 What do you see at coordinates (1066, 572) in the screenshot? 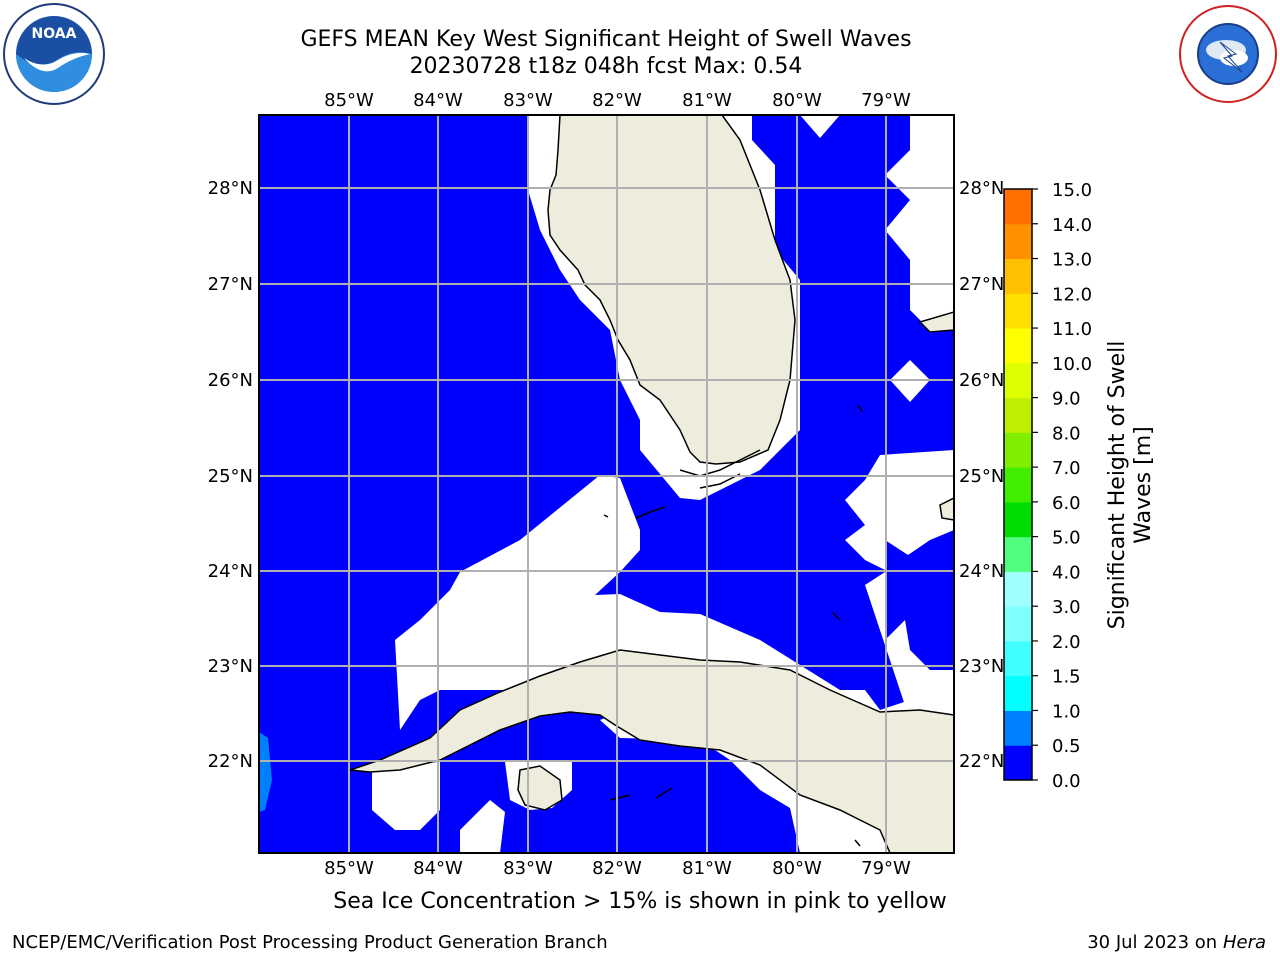
I see `colorbar-tick-label: 4.0` at bounding box center [1066, 572].